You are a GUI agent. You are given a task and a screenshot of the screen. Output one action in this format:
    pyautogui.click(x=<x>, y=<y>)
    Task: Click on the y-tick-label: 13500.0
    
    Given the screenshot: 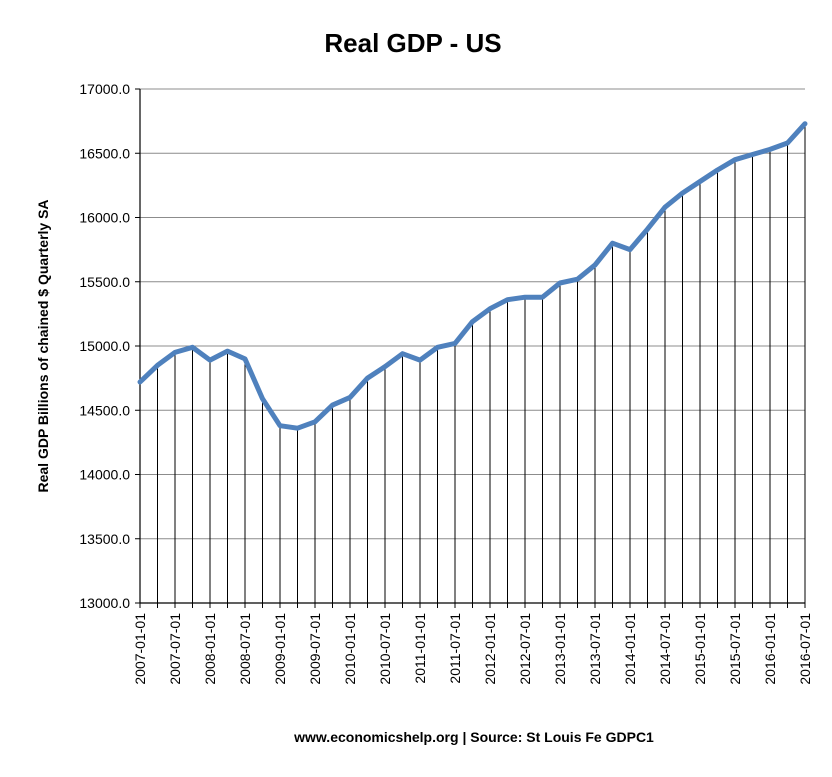 What is the action you would take?
    pyautogui.click(x=104, y=539)
    